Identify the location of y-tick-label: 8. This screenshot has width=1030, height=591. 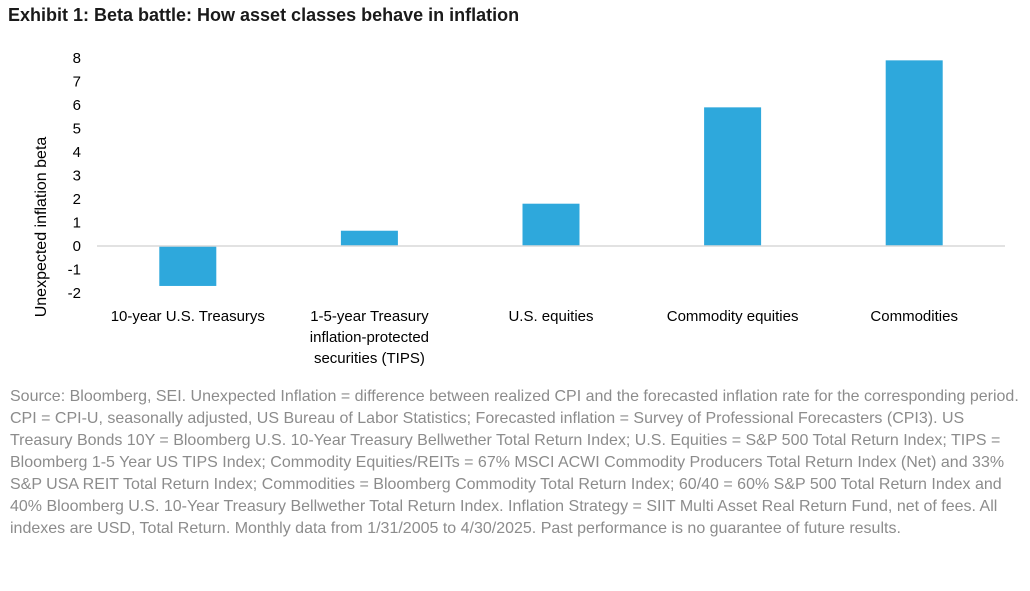
(77, 58).